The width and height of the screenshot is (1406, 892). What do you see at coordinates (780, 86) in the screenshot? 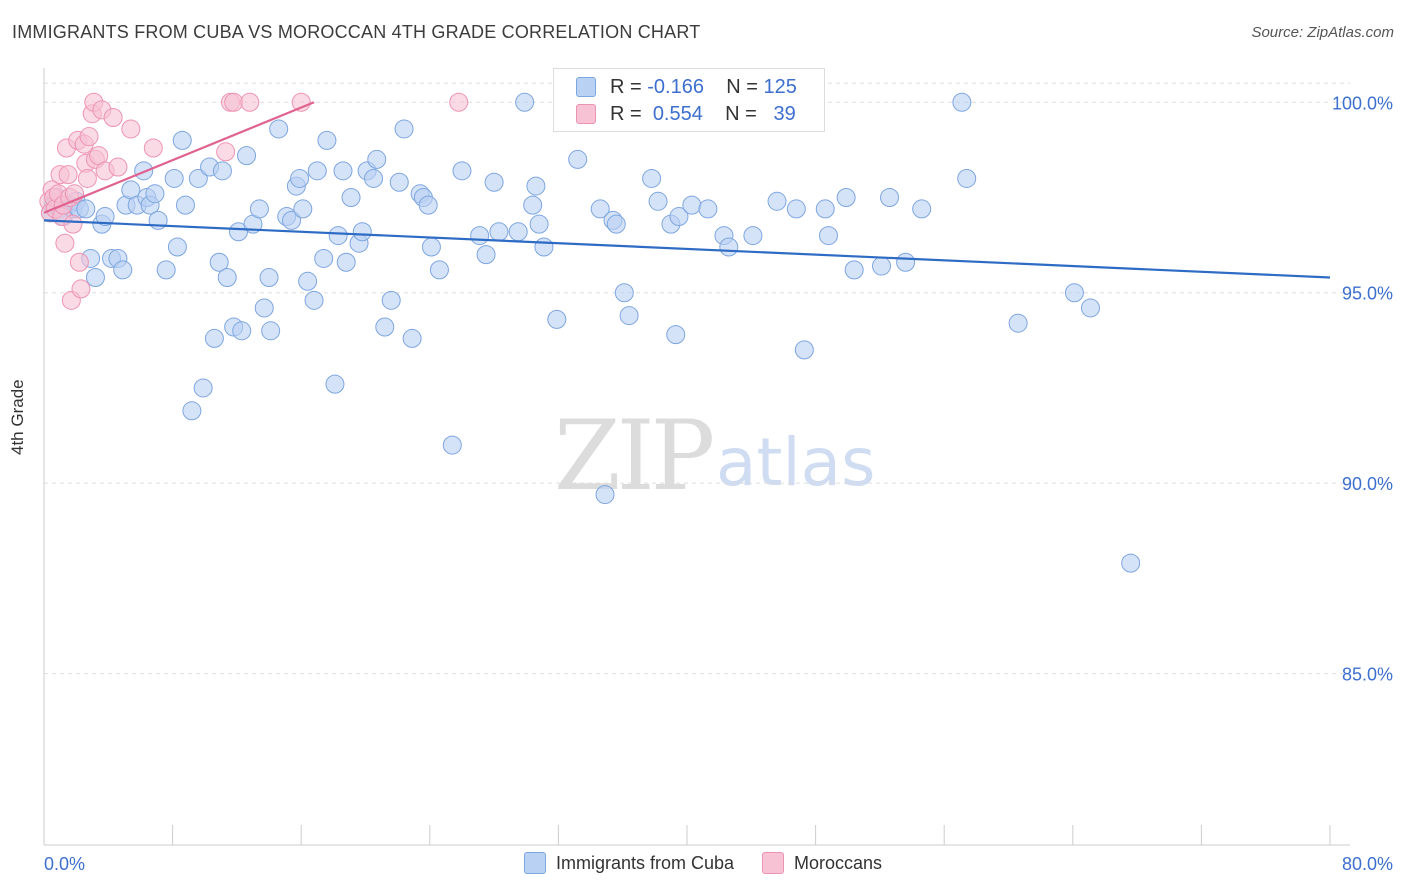
I see `legend-n-value: 125` at bounding box center [780, 86].